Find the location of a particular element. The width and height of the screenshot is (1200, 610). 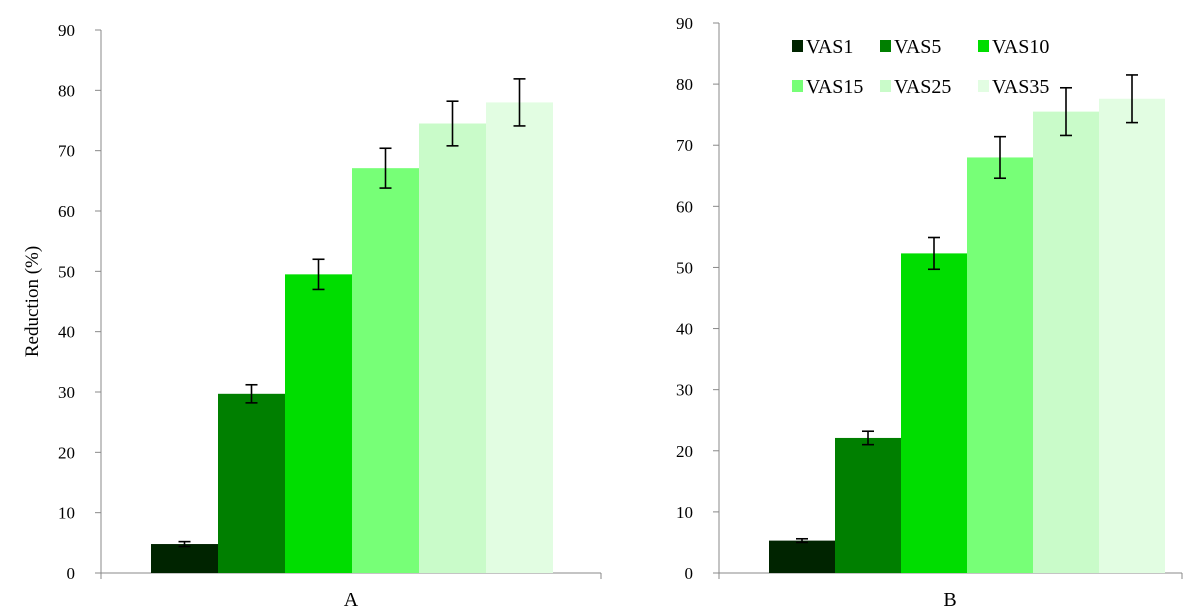

legend-swatch-vas1 is located at coordinates (797, 46).